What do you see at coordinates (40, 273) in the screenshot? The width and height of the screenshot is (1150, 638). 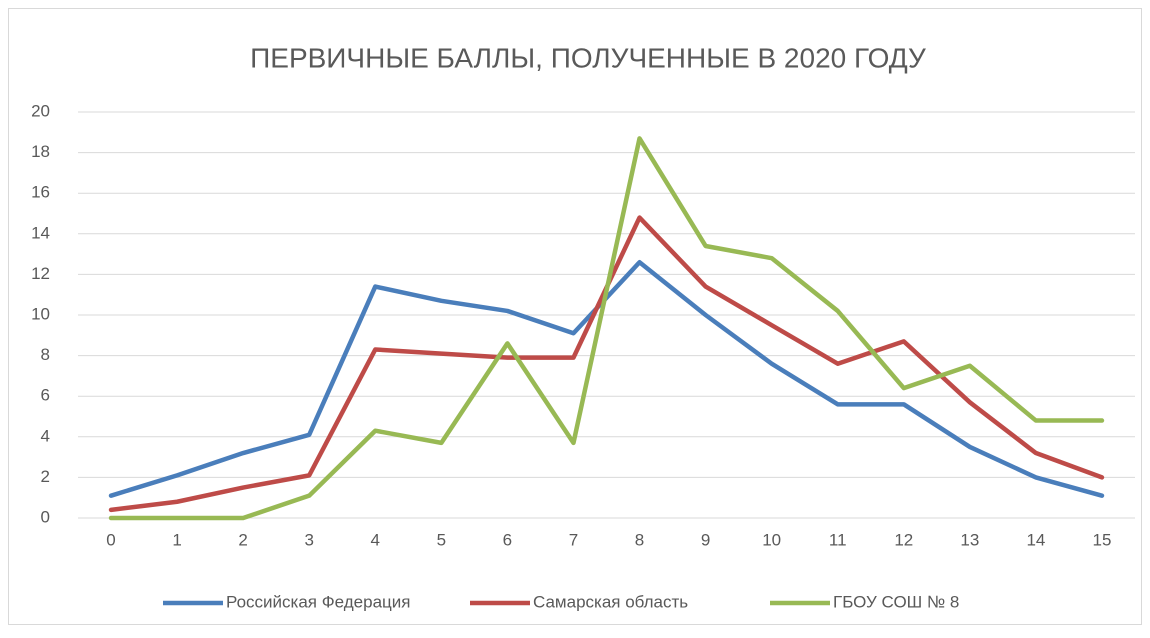 I see `y-tick-label: 12` at bounding box center [40, 273].